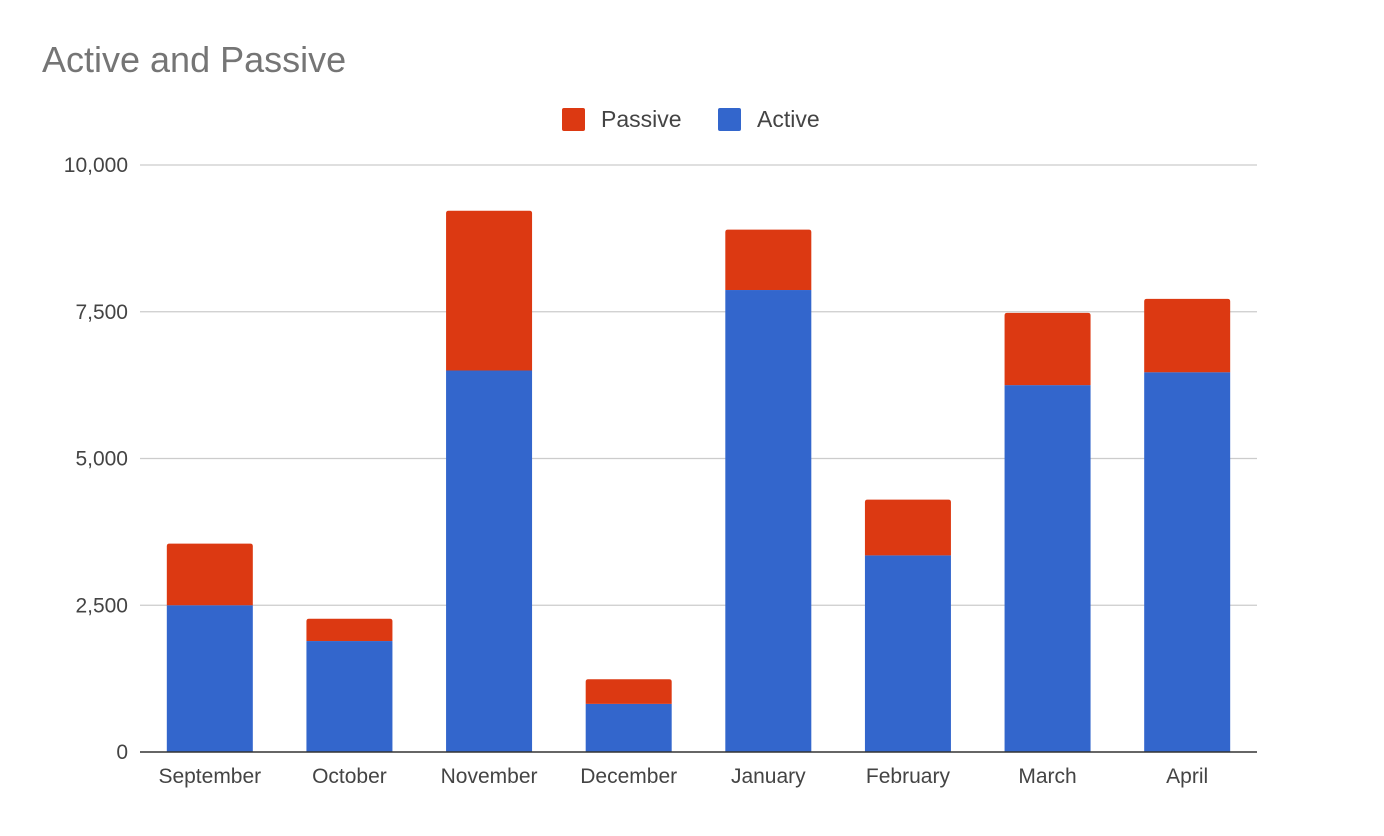 The image size is (1384, 836). What do you see at coordinates (907, 527) in the screenshot?
I see `bar-passive-february` at bounding box center [907, 527].